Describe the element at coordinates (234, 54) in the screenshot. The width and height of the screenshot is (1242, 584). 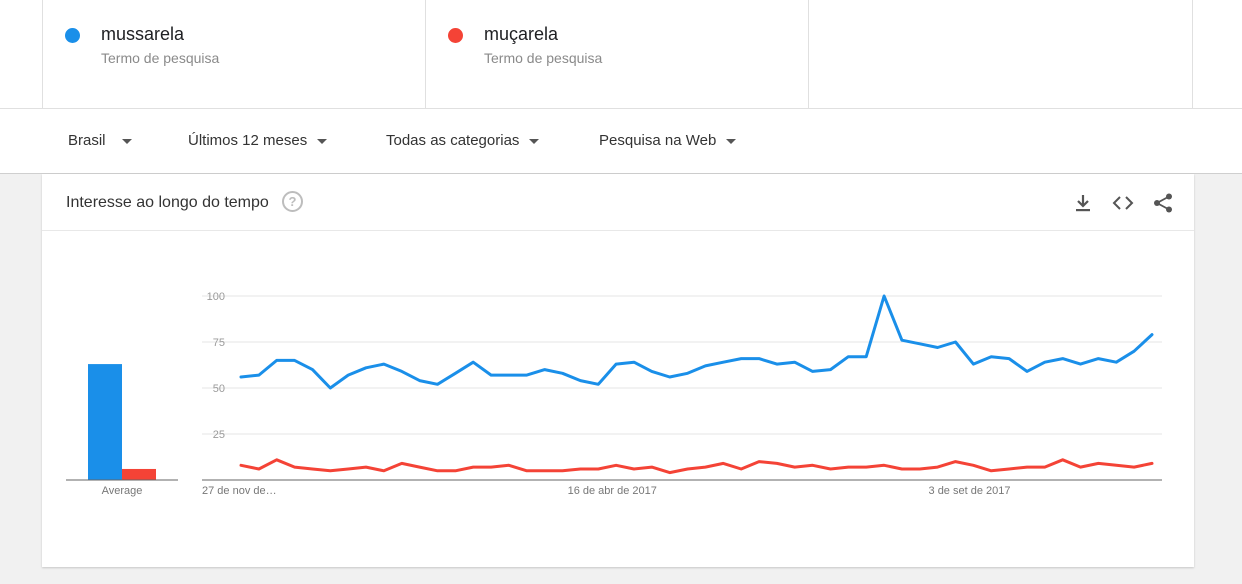
I see `term-card-mussarela: mussarela Termo de pesquisa` at that location.